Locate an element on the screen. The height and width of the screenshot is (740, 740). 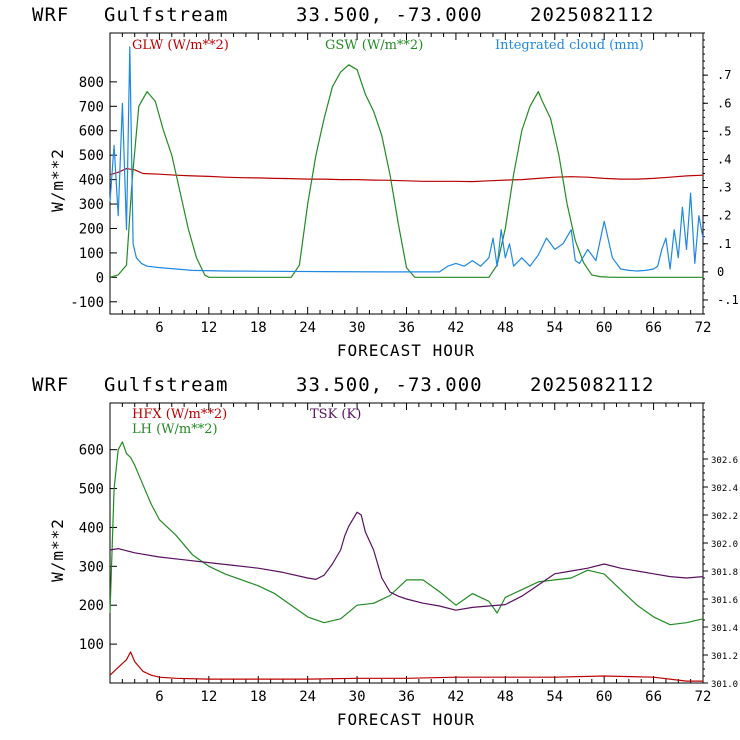
bottom-y-ticks: 100 200 300 400 500 600 is located at coordinates (98, 548).